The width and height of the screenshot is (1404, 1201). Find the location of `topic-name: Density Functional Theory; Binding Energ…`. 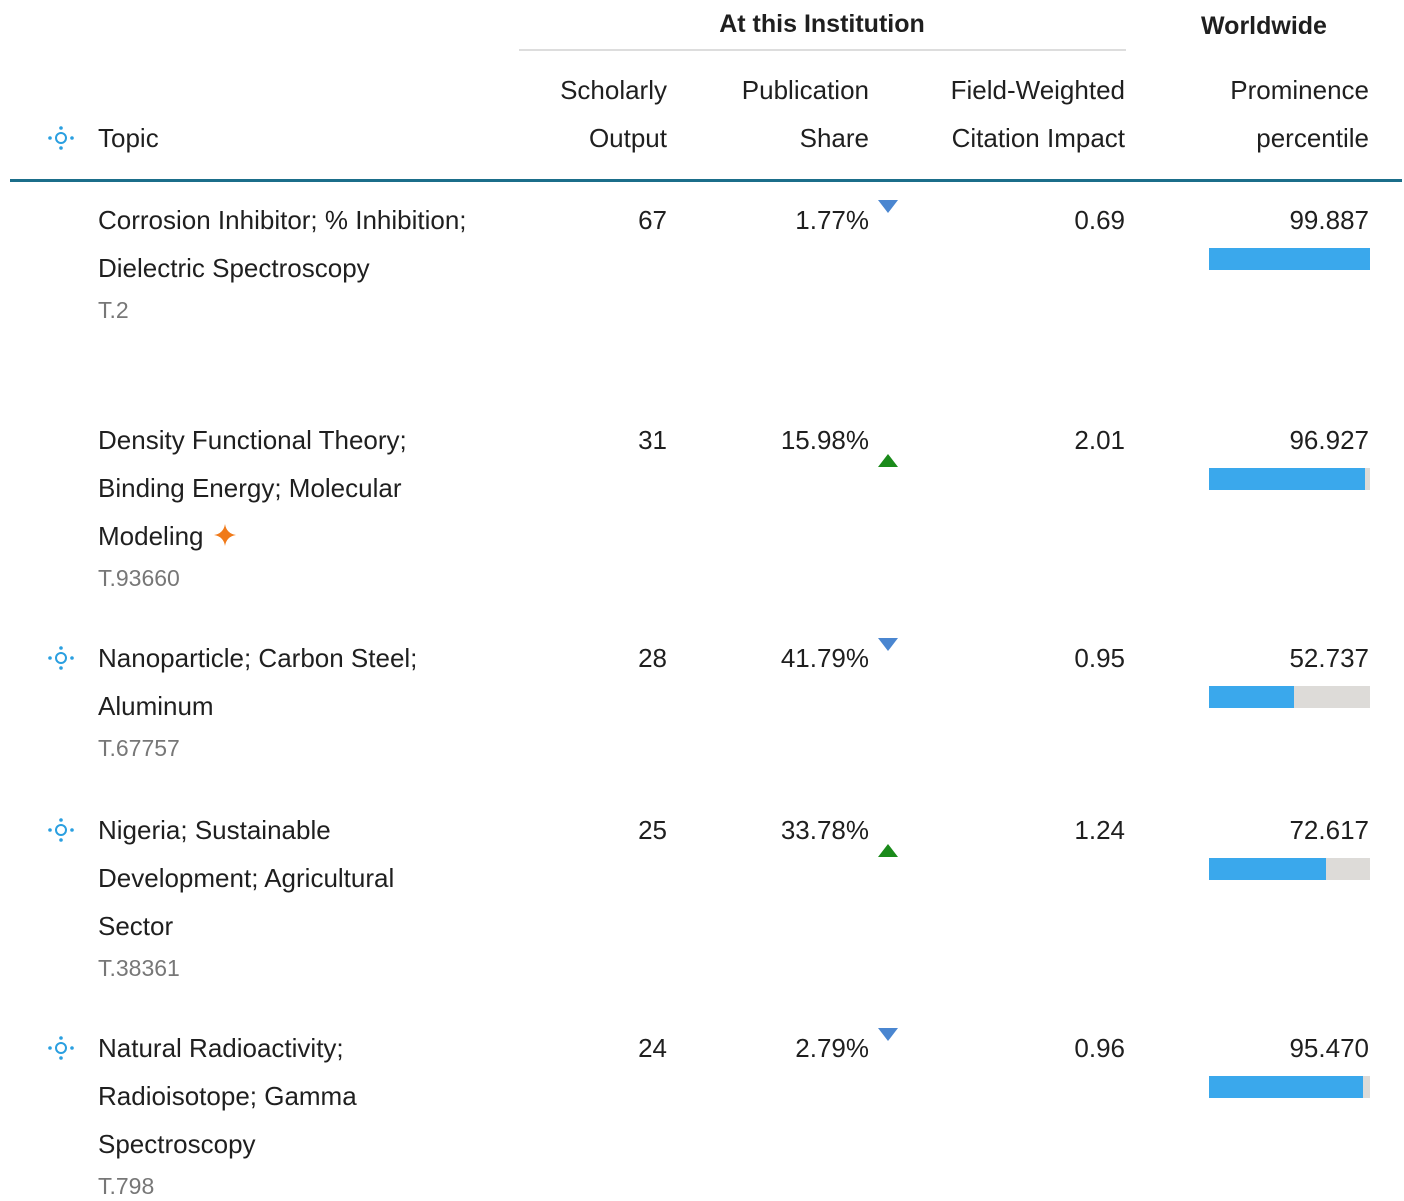

topic-name: Density Functional Theory; Binding Energ… is located at coordinates (287, 488).